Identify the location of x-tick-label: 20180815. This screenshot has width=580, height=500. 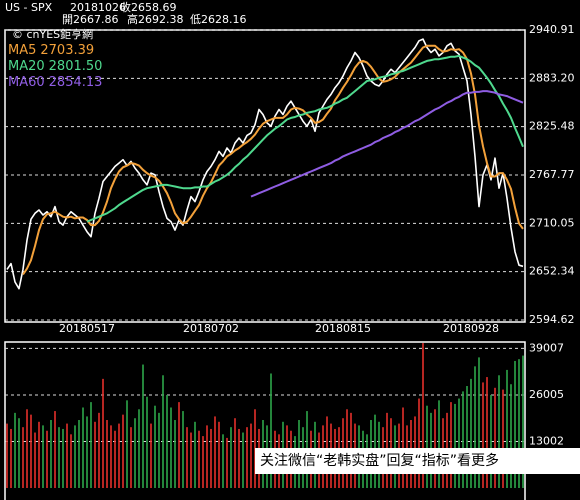
(343, 328).